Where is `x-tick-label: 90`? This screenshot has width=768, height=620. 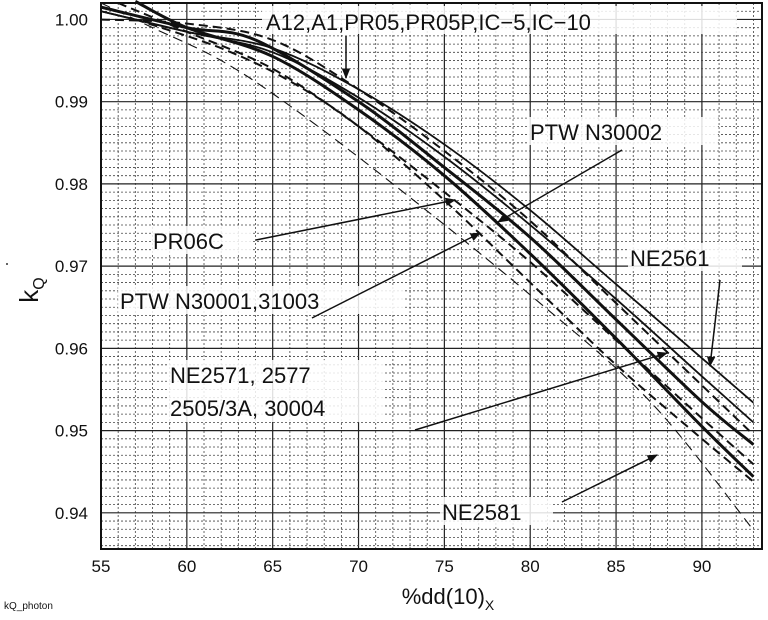
x-tick-label: 90 is located at coordinates (701, 566).